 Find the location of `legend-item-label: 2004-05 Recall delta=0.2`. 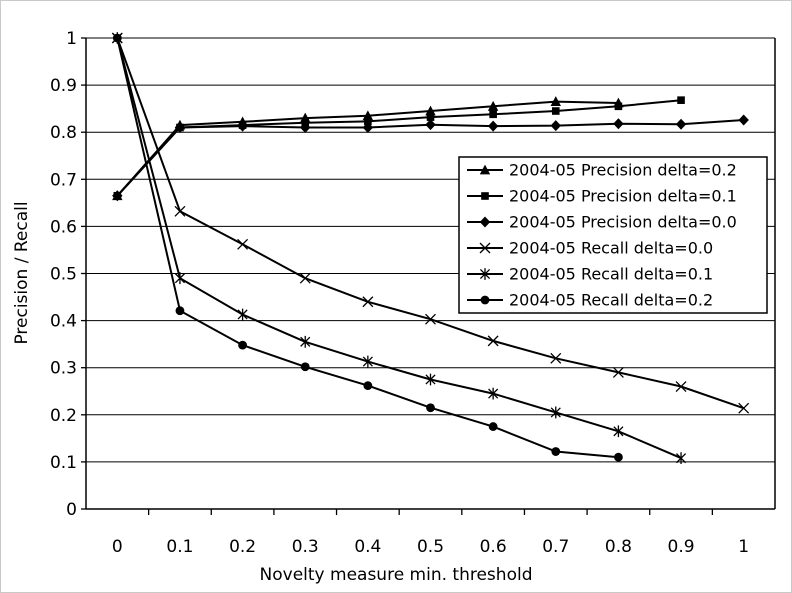

legend-item-label: 2004-05 Recall delta=0.2 is located at coordinates (611, 300).